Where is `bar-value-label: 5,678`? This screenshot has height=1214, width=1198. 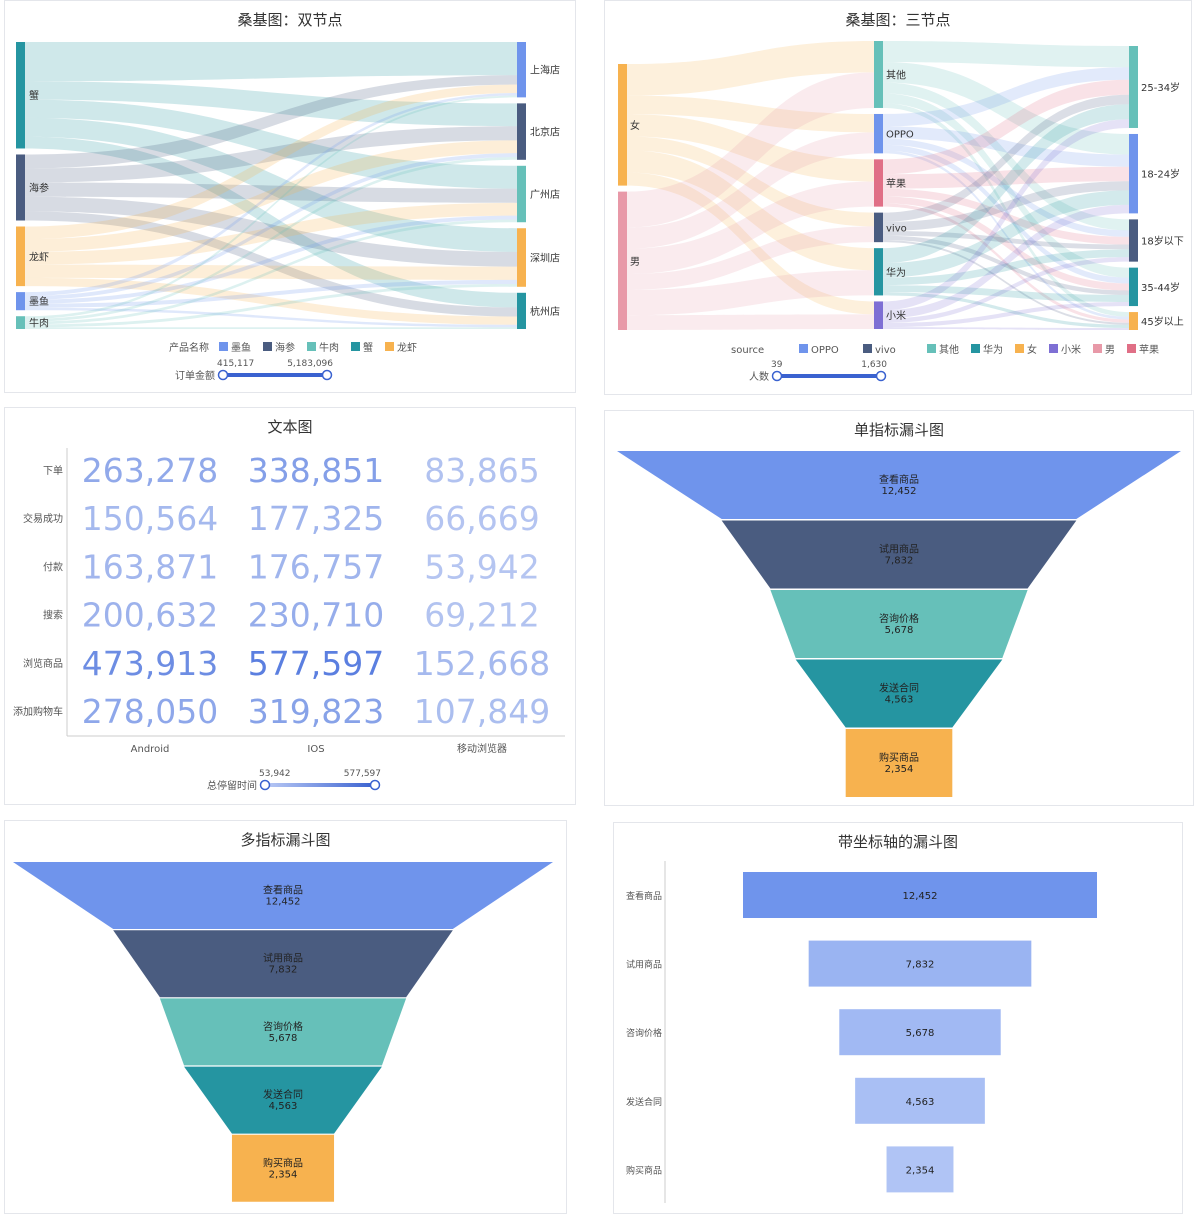
bar-value-label: 5,678 is located at coordinates (920, 1033).